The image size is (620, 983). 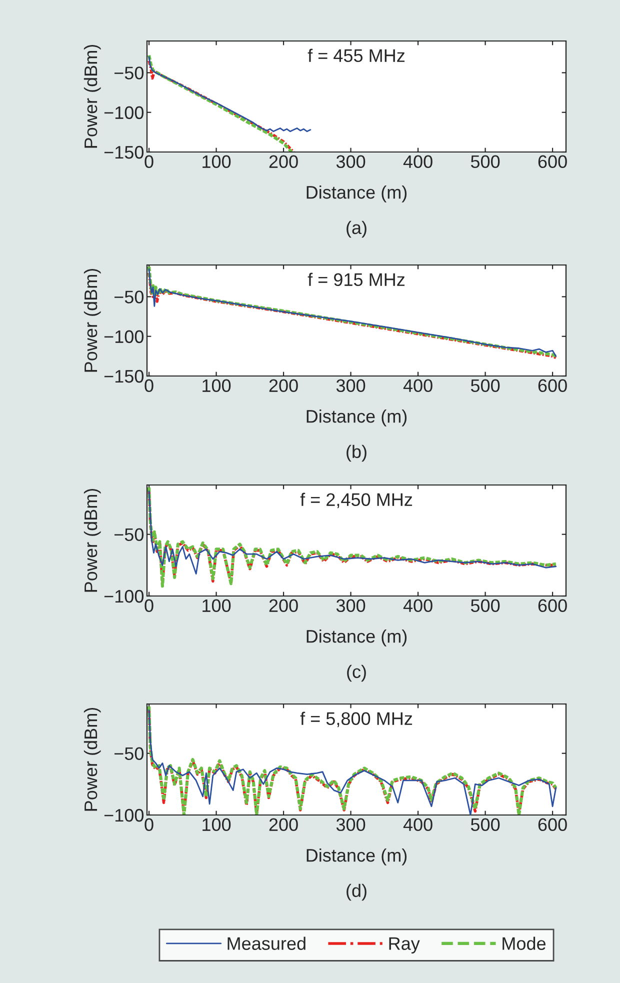 I want to click on chart-title: f = 455 MHz, so click(x=356, y=55).